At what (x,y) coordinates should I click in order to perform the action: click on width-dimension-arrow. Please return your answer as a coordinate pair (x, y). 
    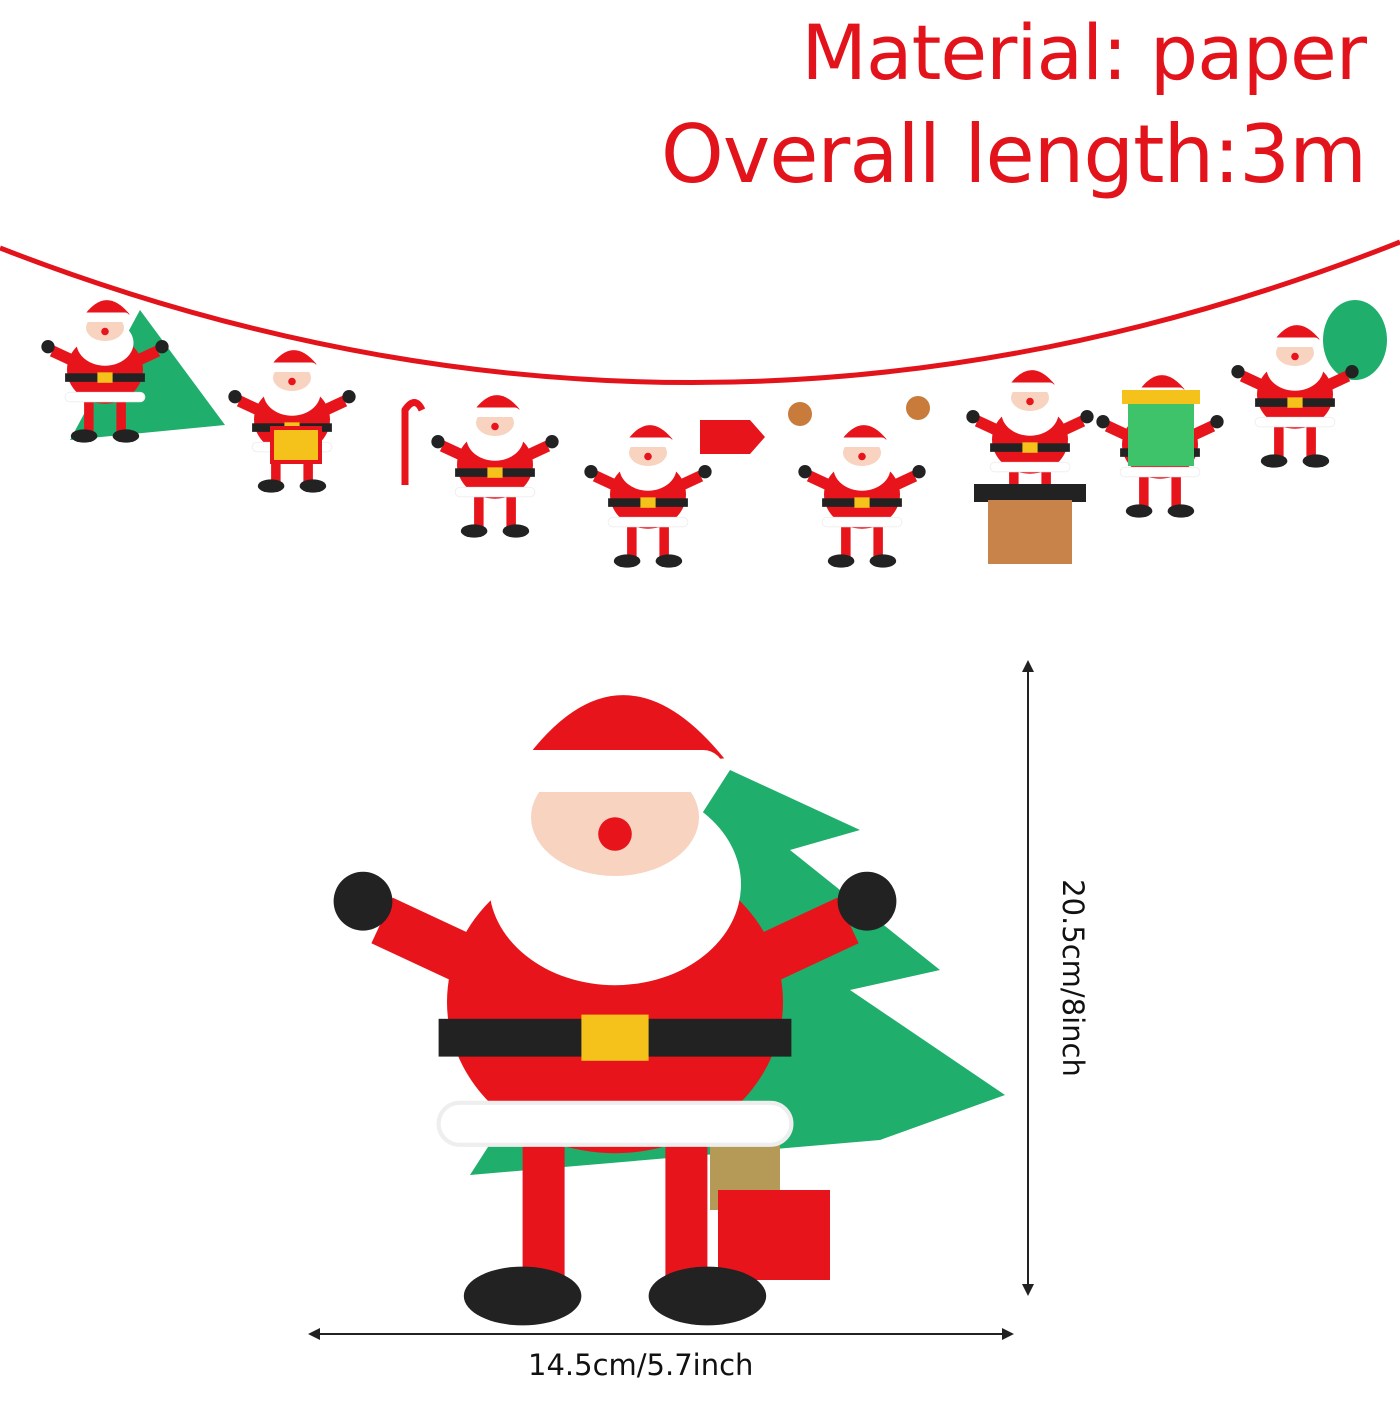
    Looking at the image, I should click on (661, 1334).